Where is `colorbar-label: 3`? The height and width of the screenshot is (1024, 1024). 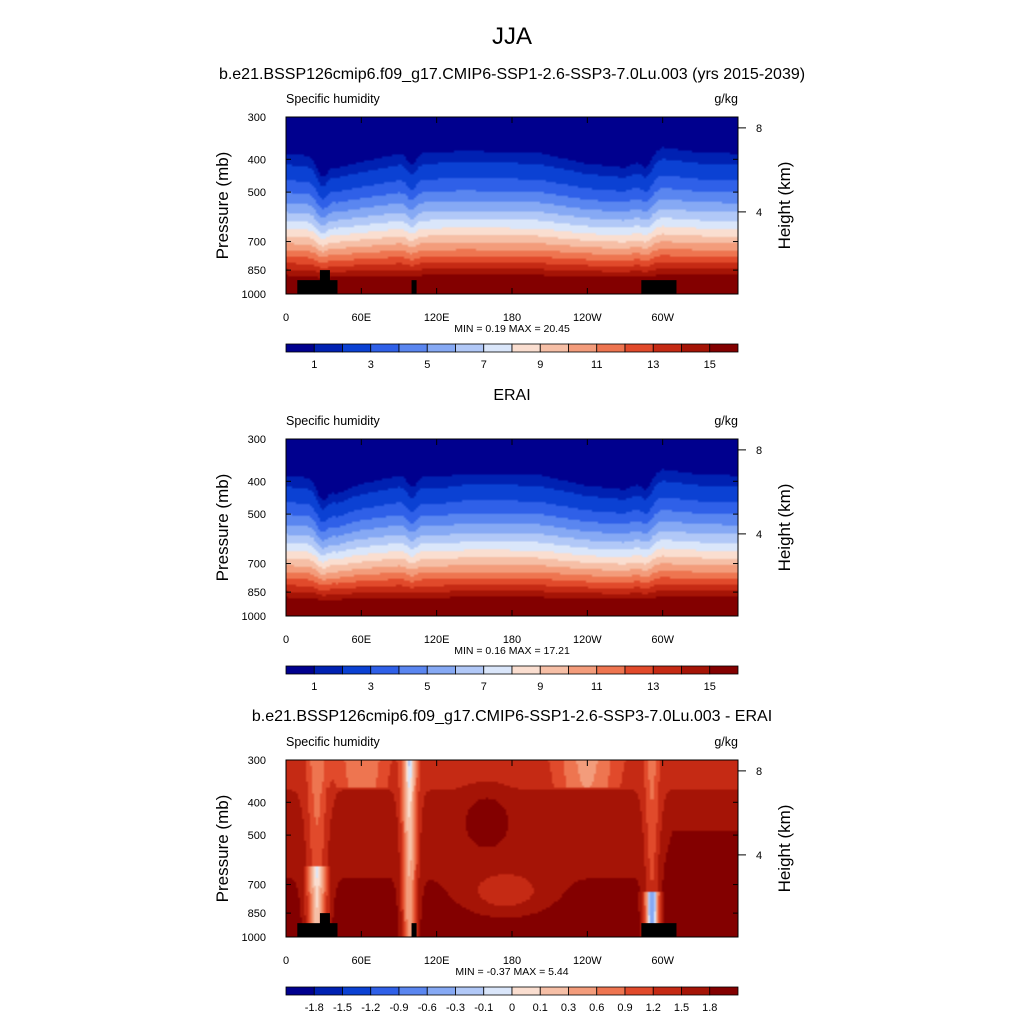
colorbar-label: 3 is located at coordinates (371, 365).